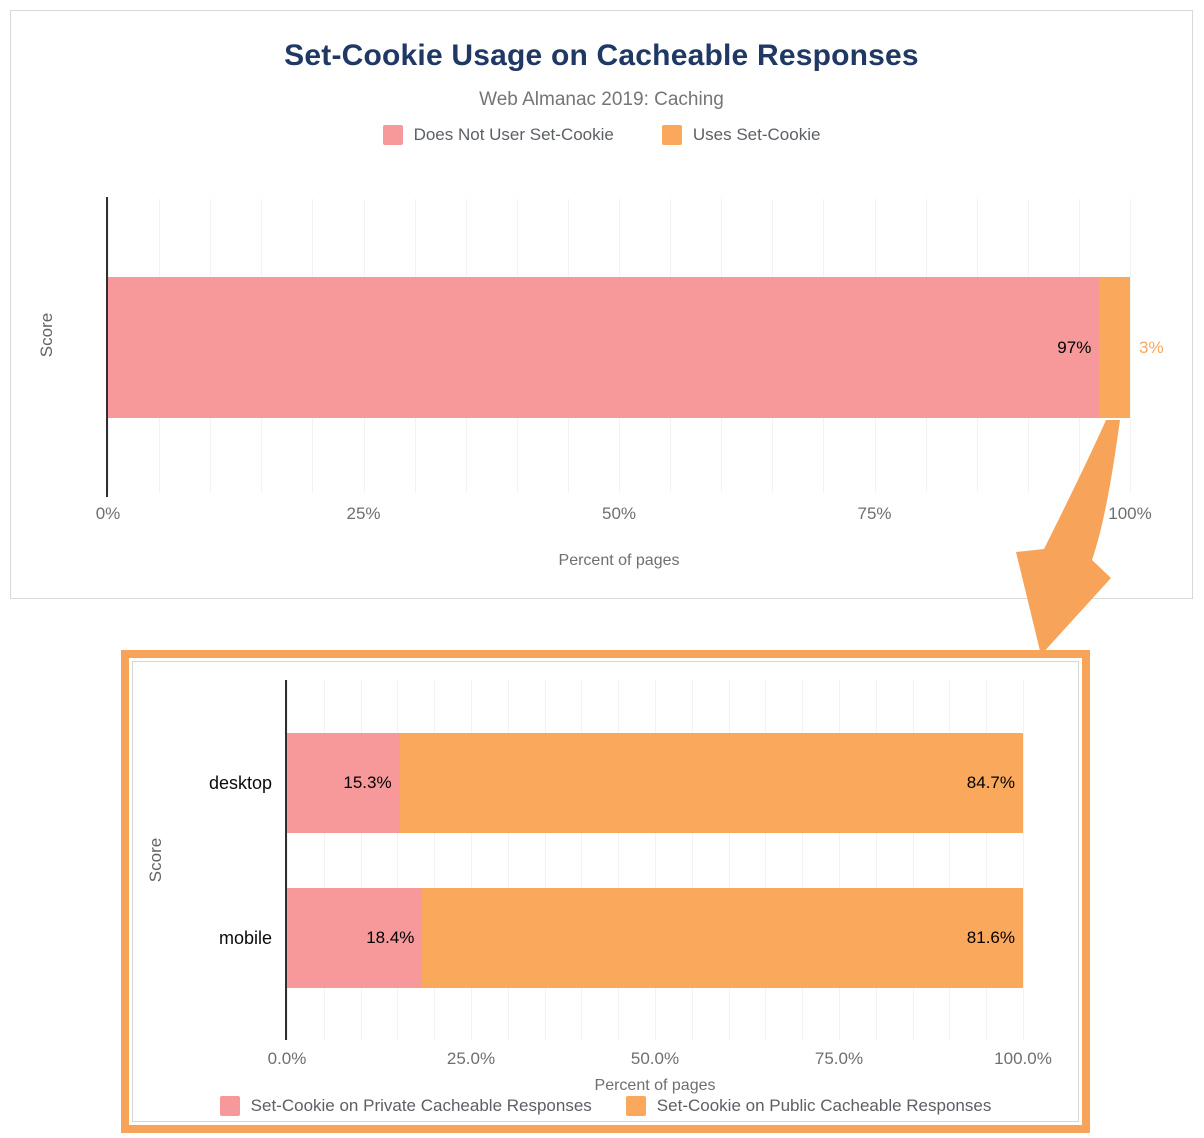 Image resolution: width=1204 pixels, height=1138 pixels. Describe the element at coordinates (619, 513) in the screenshot. I see `x-tick-label: 50%` at that location.